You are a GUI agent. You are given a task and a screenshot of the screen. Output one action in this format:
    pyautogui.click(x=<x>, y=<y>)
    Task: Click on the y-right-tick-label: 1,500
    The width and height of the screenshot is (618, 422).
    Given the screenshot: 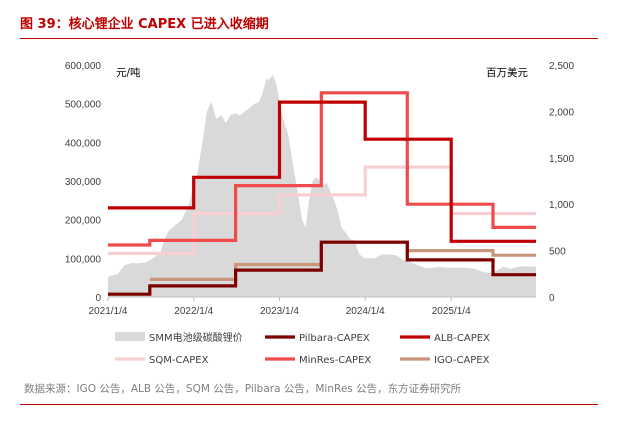 What is the action you would take?
    pyautogui.click(x=561, y=159)
    